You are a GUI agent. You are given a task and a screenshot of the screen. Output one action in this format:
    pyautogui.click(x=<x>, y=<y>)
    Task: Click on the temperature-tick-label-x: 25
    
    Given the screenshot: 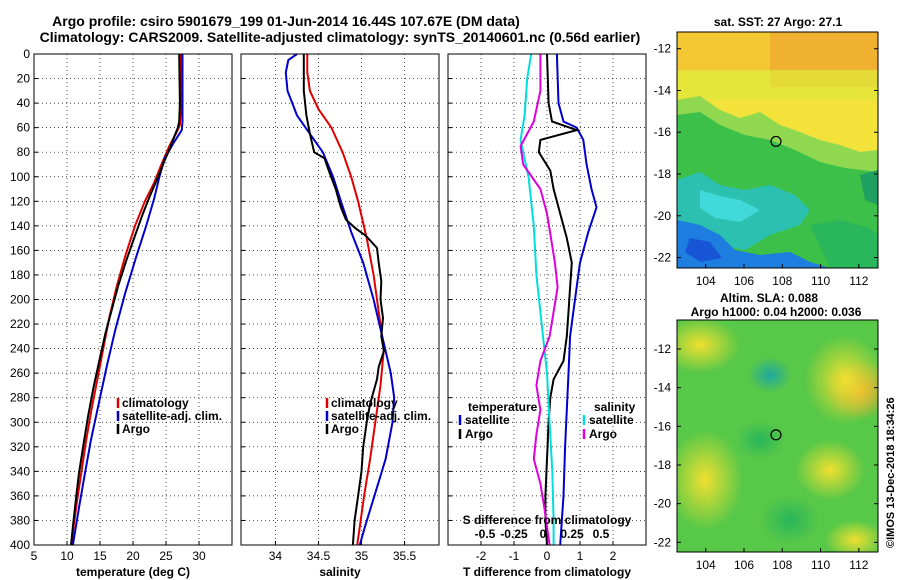 What is the action you would take?
    pyautogui.click(x=166, y=556)
    